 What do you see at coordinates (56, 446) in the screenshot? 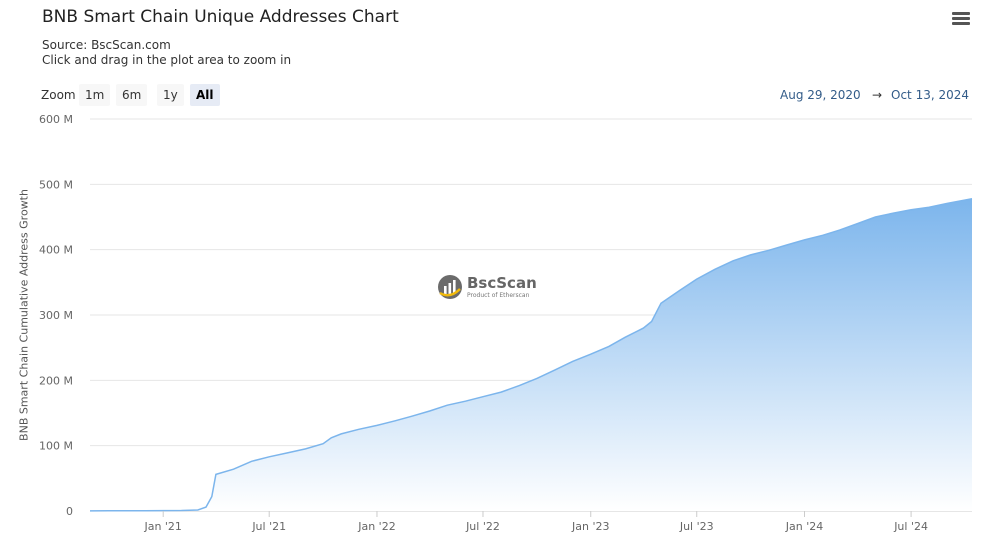
I see `y-tick-label: 100 M` at bounding box center [56, 446].